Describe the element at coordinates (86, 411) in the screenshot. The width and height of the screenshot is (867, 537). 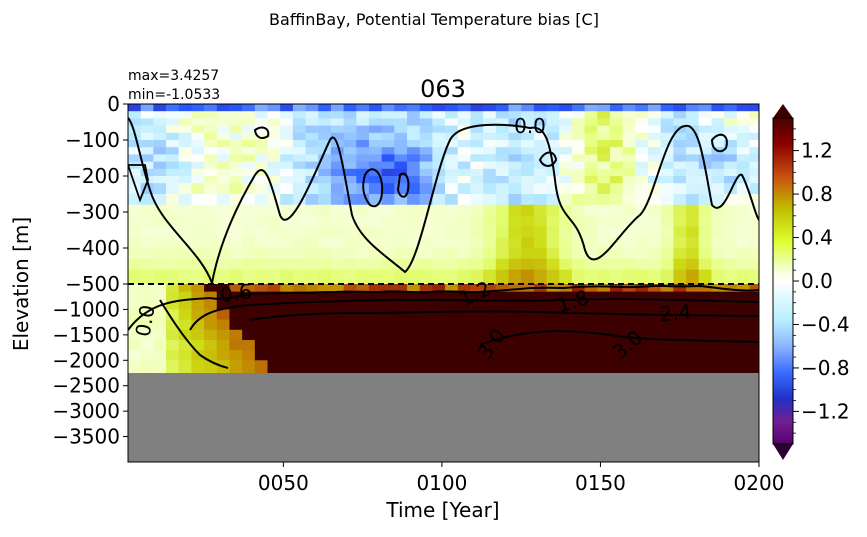
I see `y-tick-label: −3000` at that location.